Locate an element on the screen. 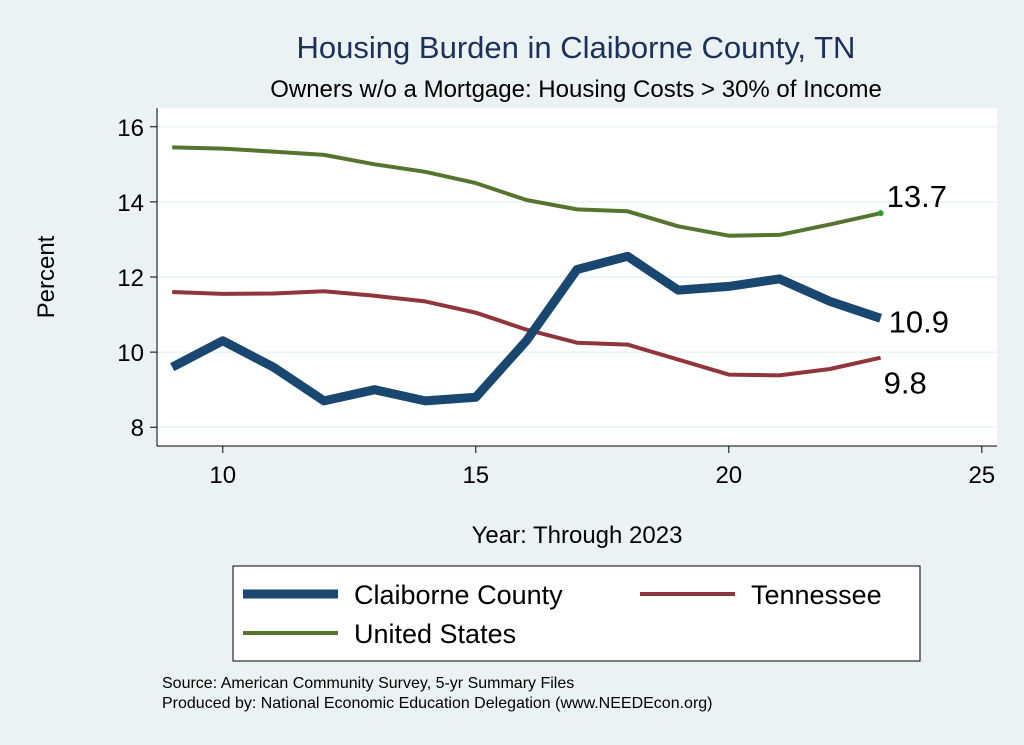 The width and height of the screenshot is (1024, 745). legend: Claiborne County Tennessee United States is located at coordinates (562, 614).